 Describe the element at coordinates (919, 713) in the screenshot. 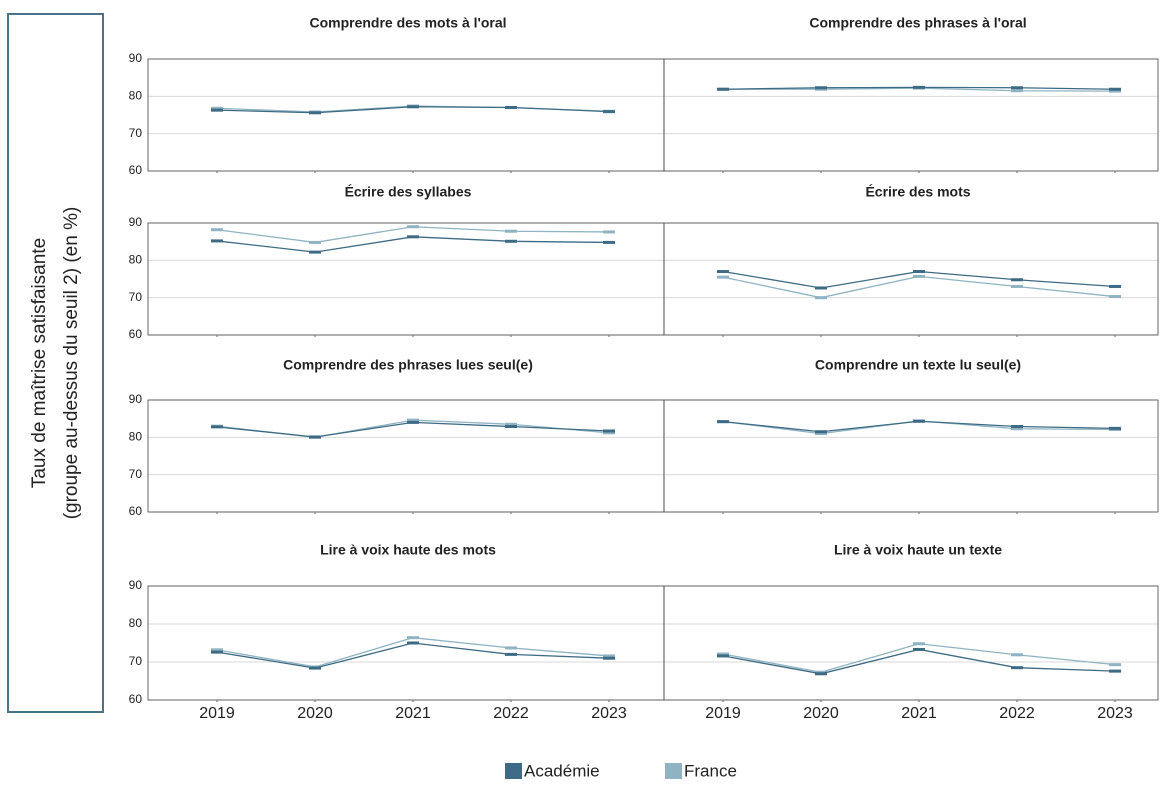

I see `x-tick-label: 2021` at that location.